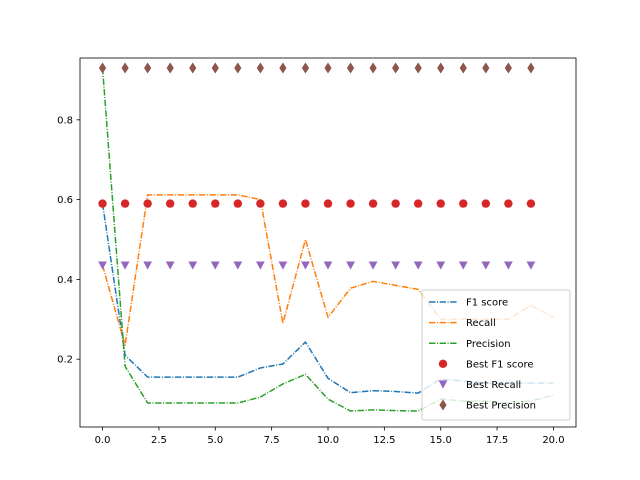 This screenshot has height=480, width=640. Describe the element at coordinates (497, 440) in the screenshot. I see `x-tick-label: 17.5` at that location.